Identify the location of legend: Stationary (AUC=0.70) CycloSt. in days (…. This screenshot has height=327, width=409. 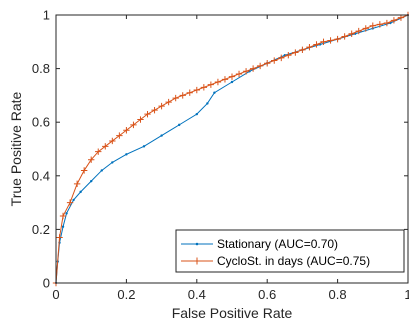
(290, 251).